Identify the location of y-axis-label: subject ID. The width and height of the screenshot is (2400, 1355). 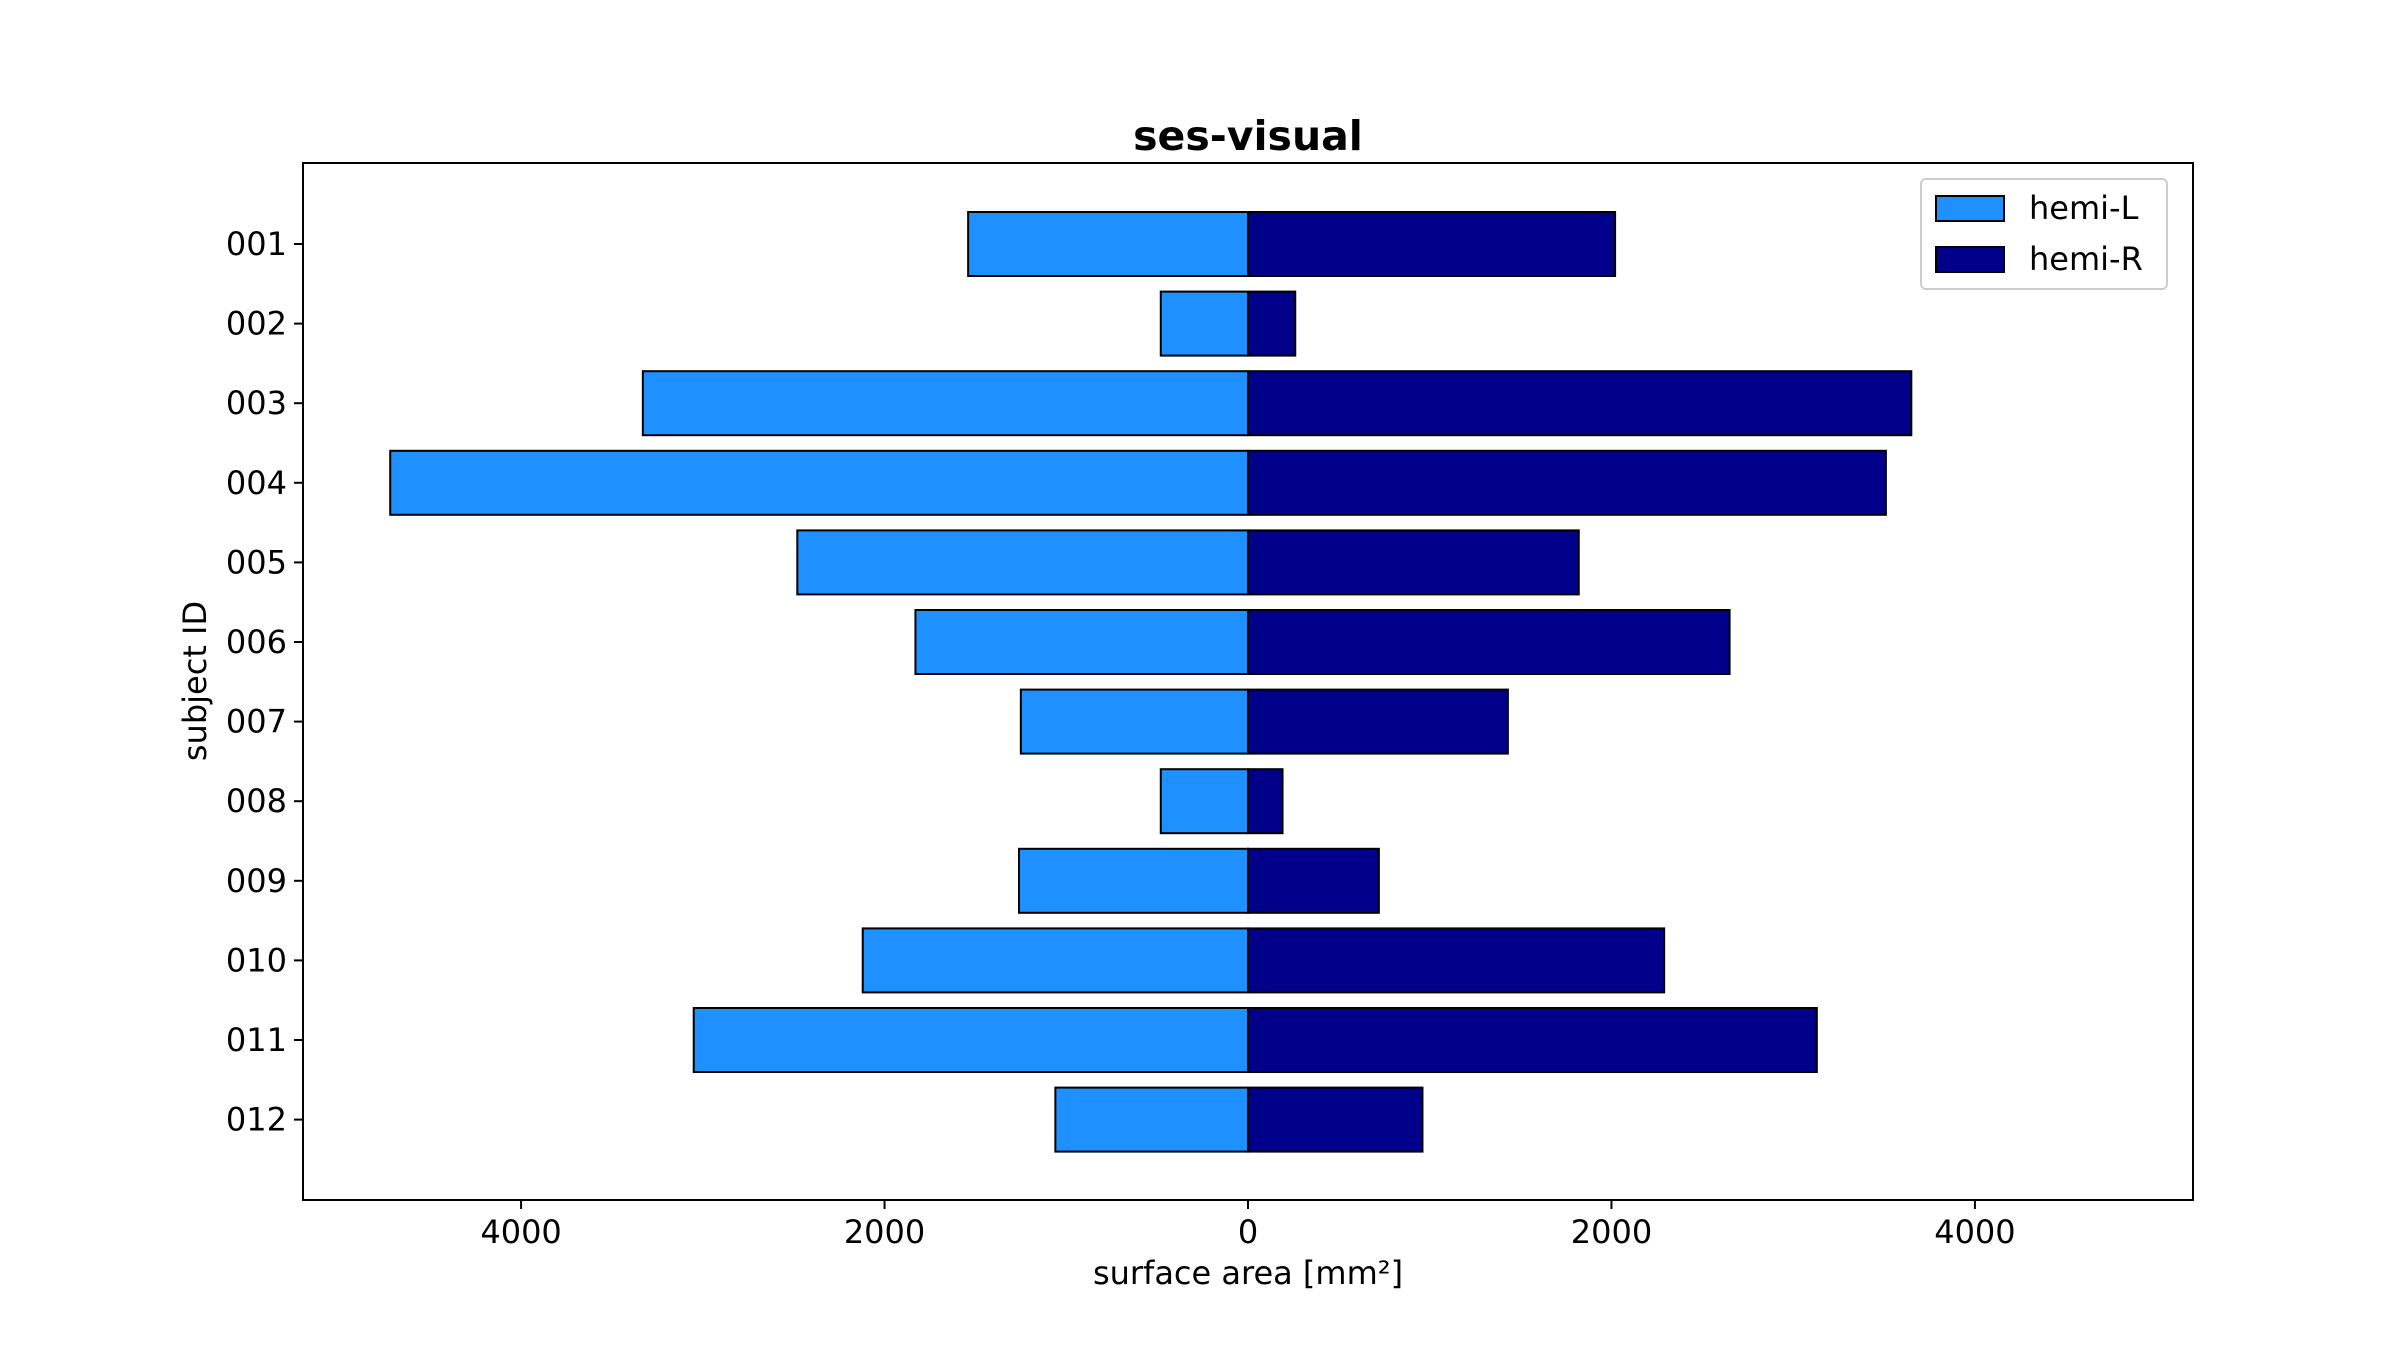
(195, 681).